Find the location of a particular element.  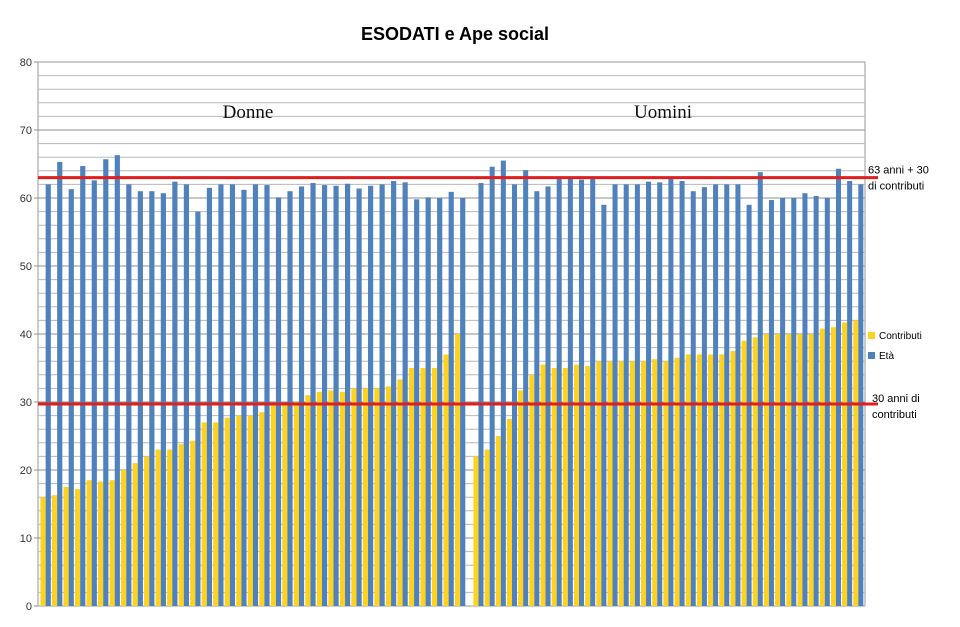

y-tick-label: 0 is located at coordinates (29, 607).